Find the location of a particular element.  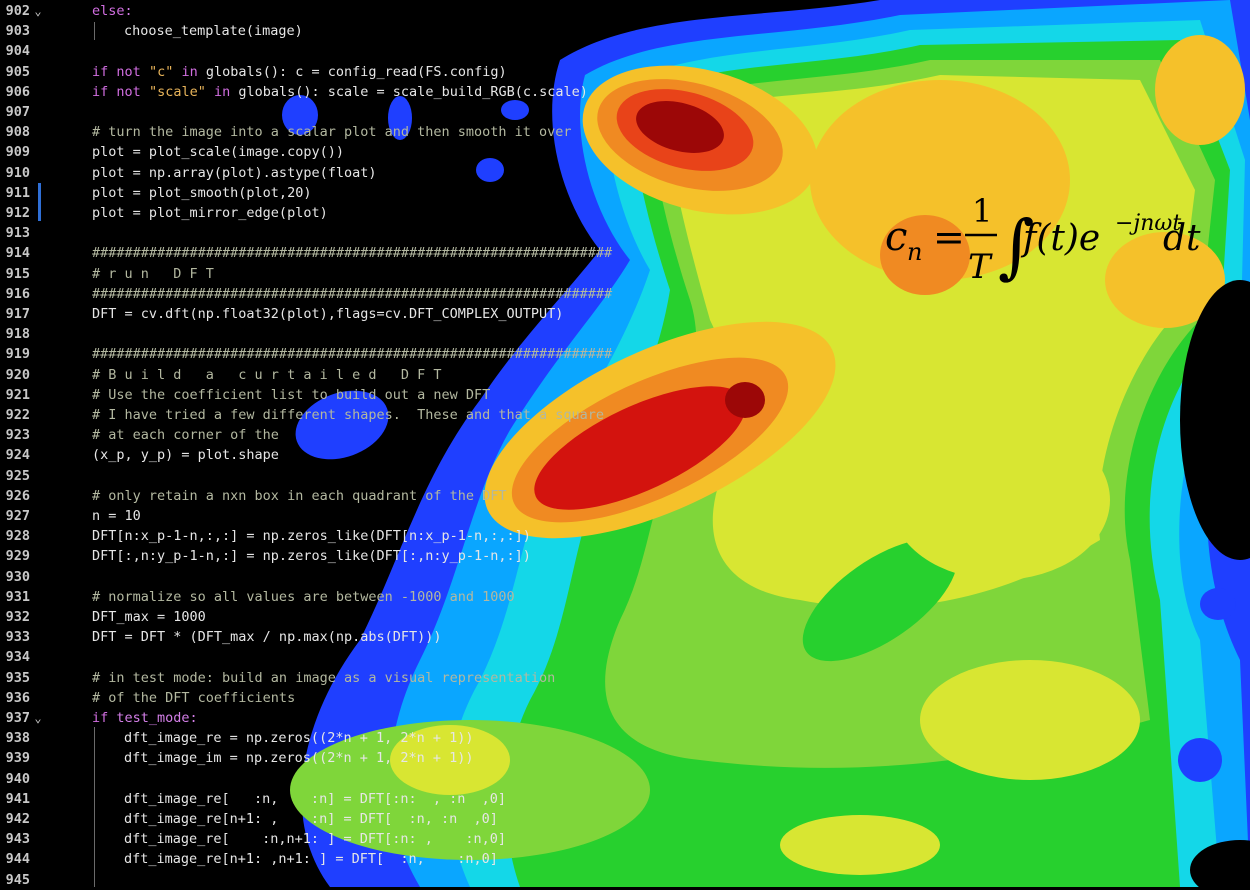

code-line: 920 # B u i l d a c u r t a i l e d D F T is located at coordinates (625, 375).